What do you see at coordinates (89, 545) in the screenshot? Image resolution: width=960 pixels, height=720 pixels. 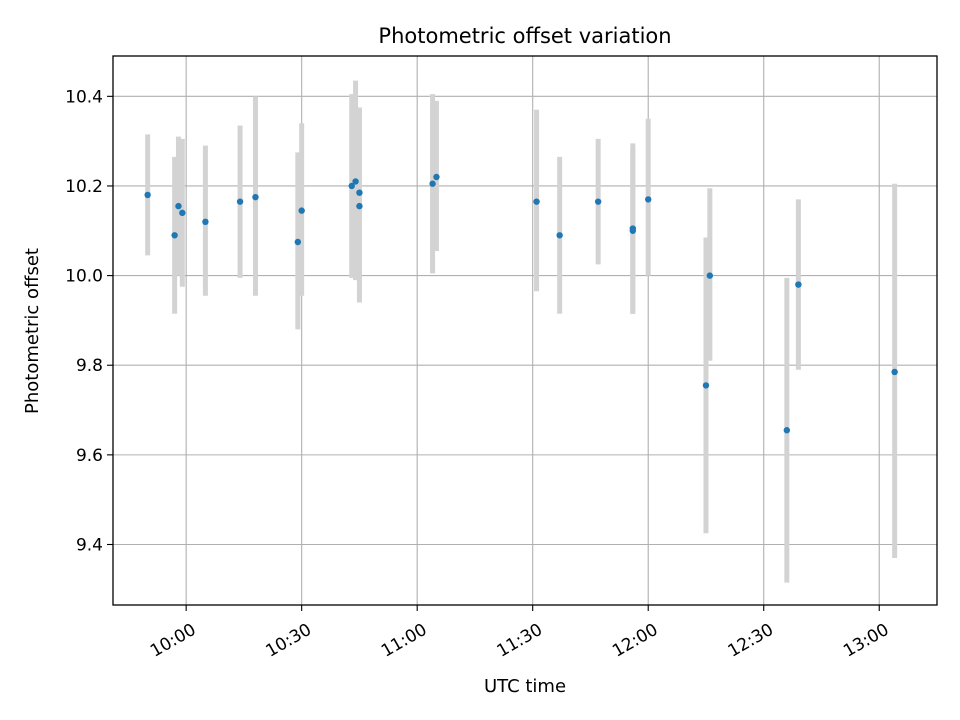 I see `y-tick-label: 9.4` at bounding box center [89, 545].